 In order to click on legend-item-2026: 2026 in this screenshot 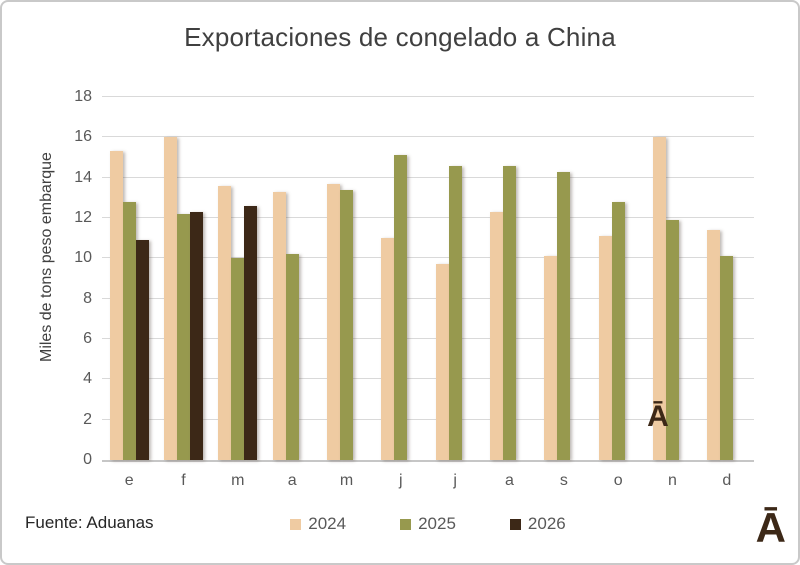, I will do `click(537, 524)`.